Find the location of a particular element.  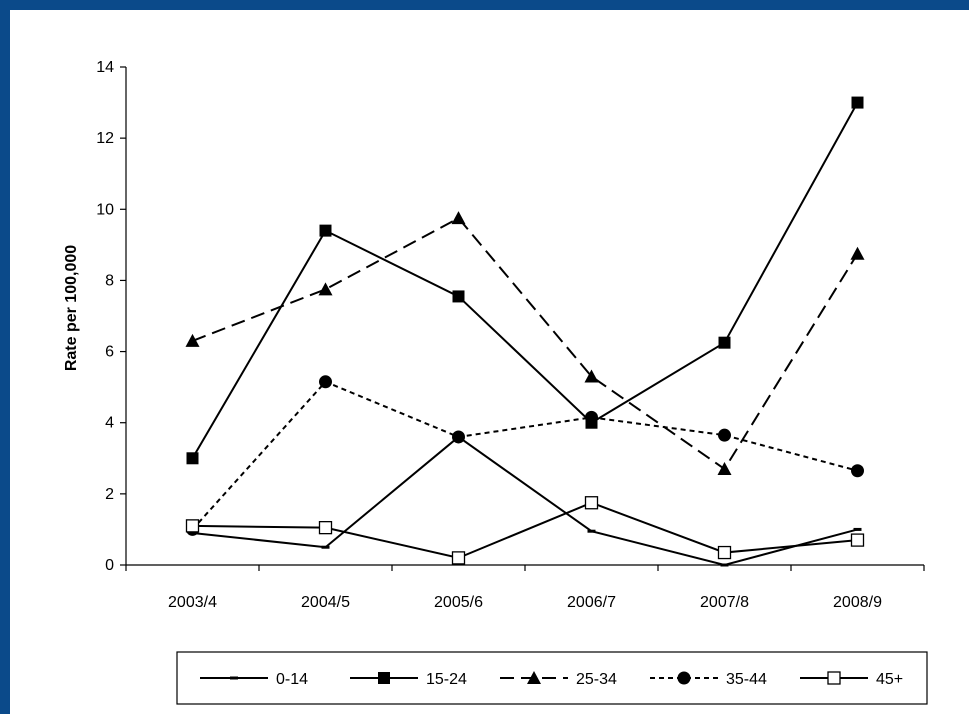

legend: 0-14 15-24 25-34 35-44 45+ is located at coordinates (552, 678).